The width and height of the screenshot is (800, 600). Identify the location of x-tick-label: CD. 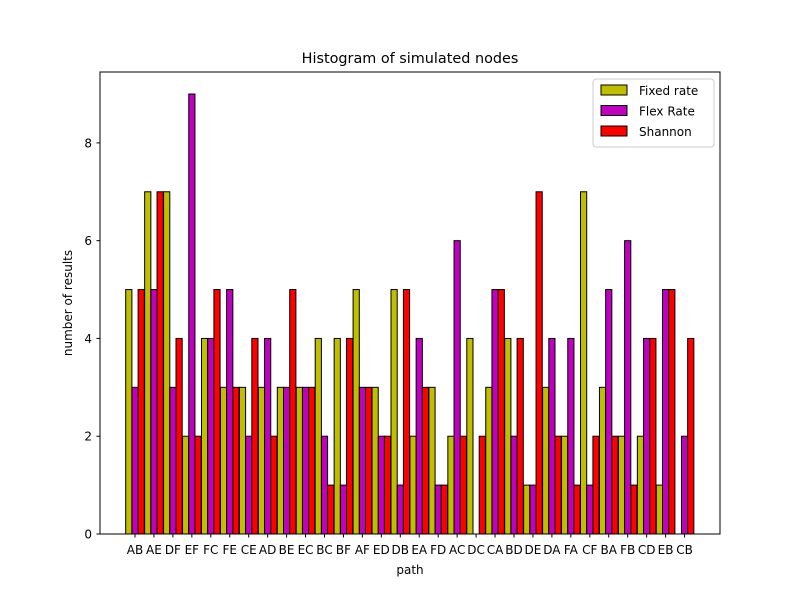
(647, 550).